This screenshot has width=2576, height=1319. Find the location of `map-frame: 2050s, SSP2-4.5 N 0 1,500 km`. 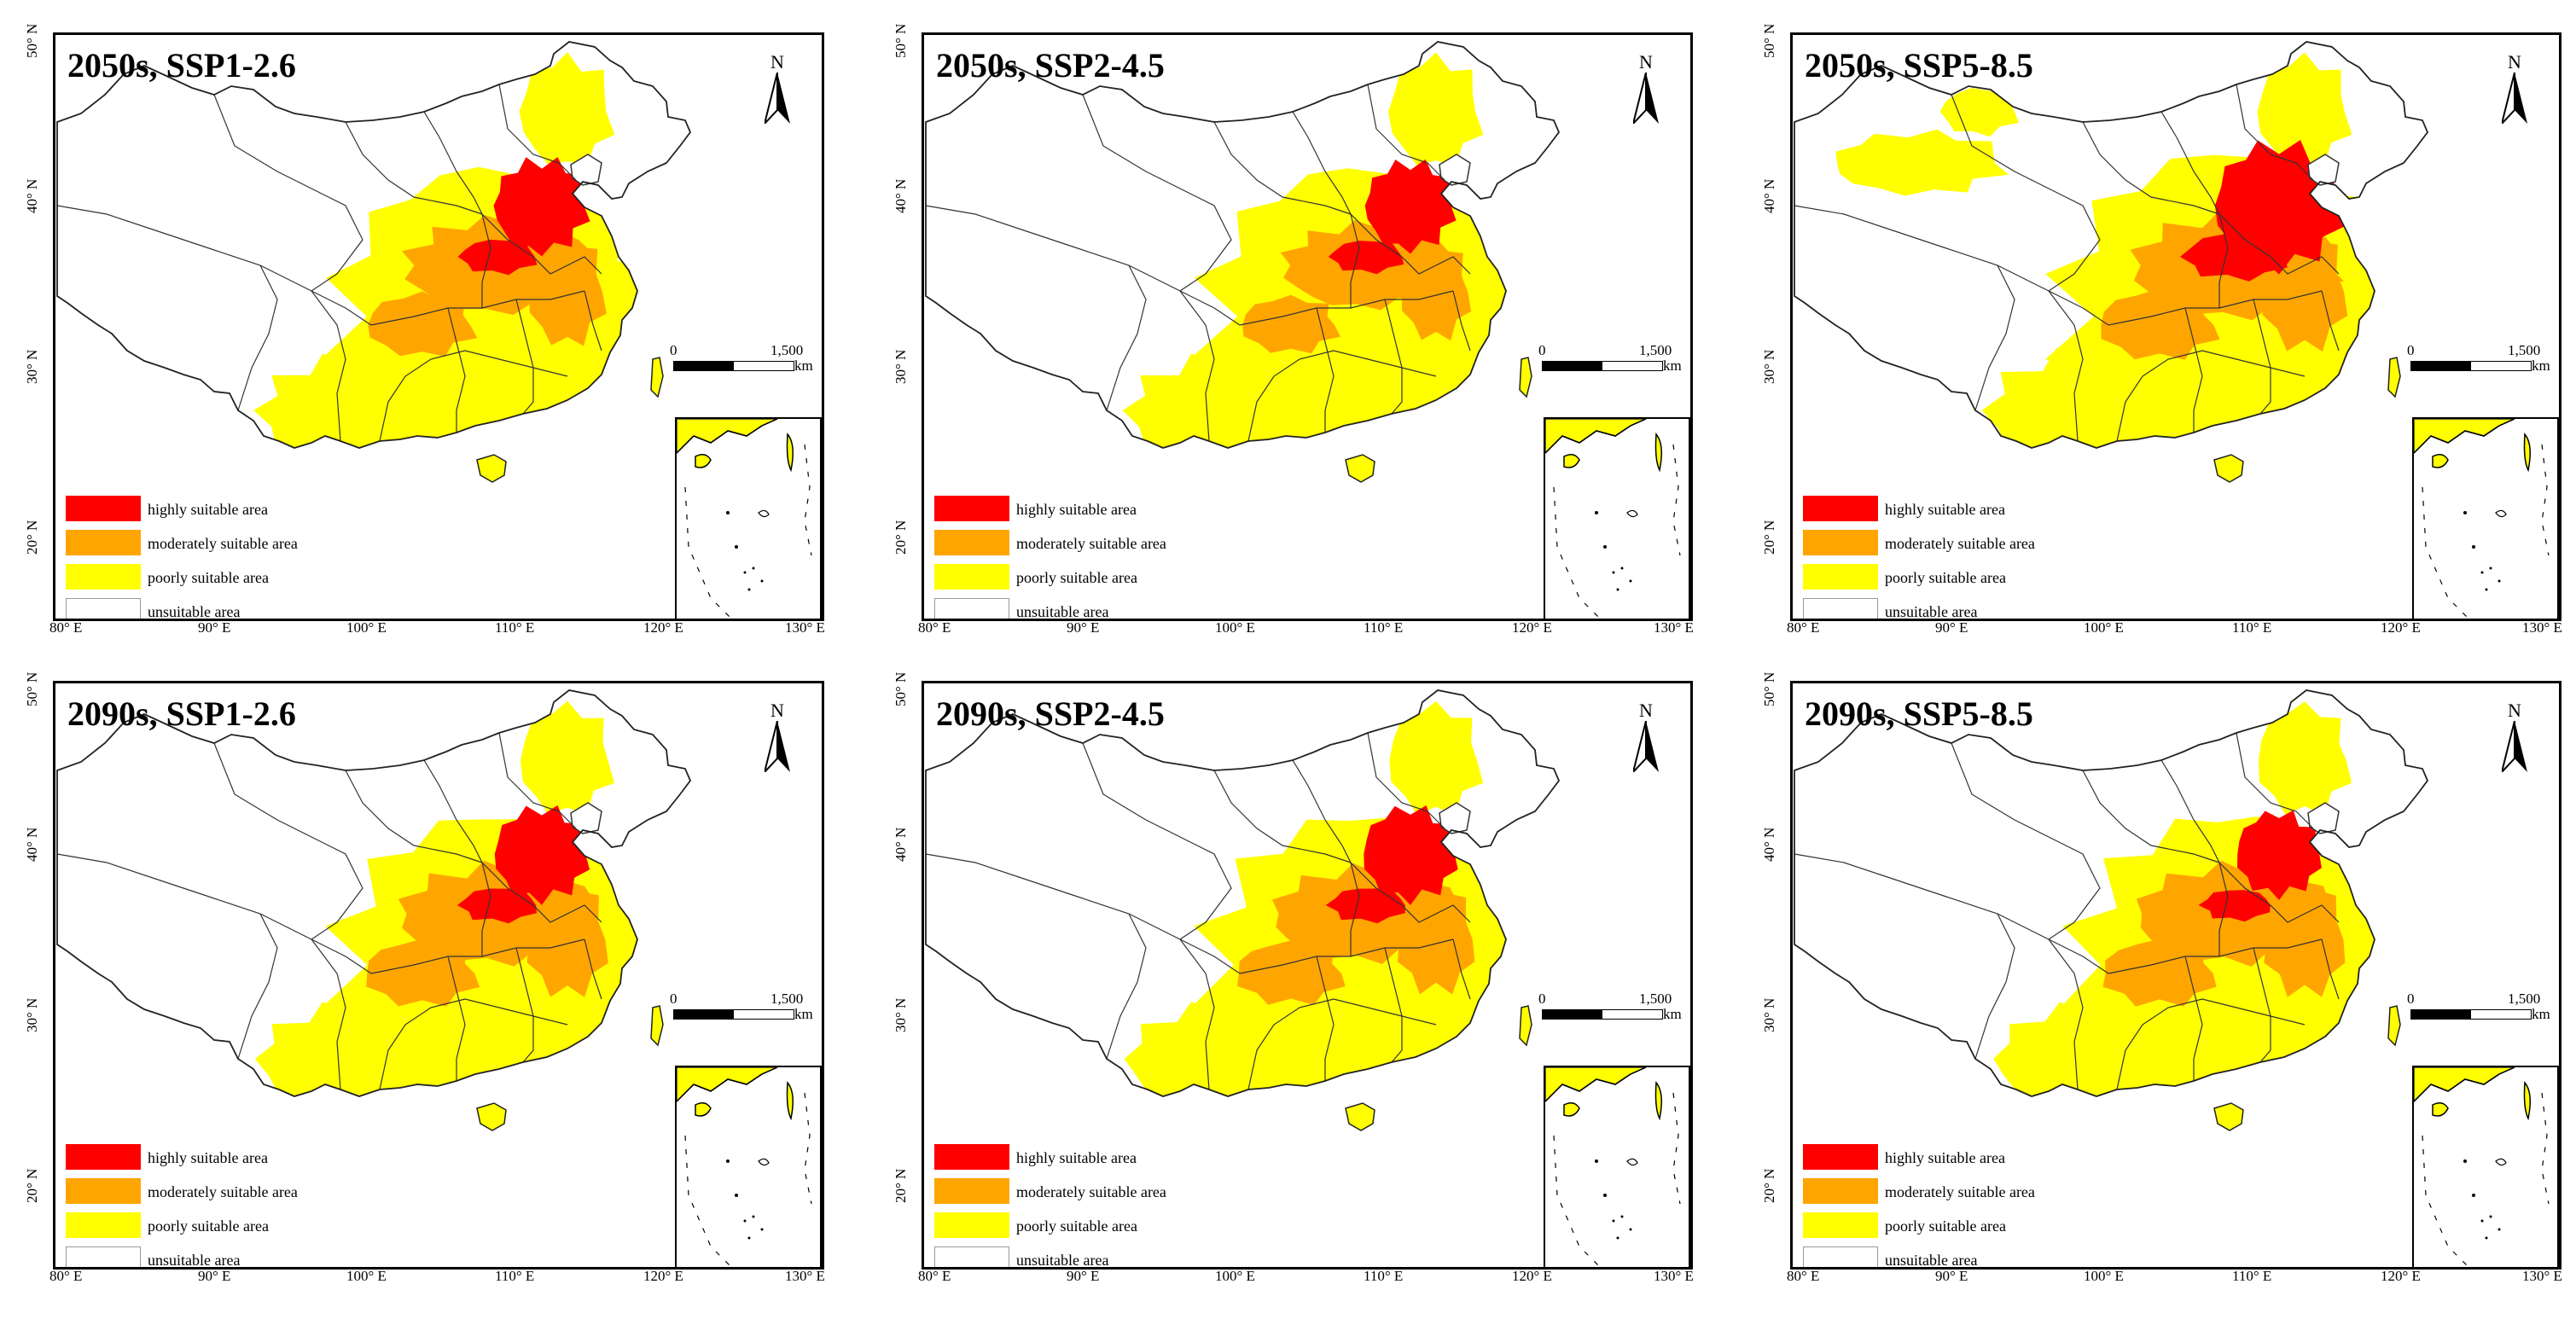

map-frame: 2050s, SSP2-4.5 N 0 1,500 km is located at coordinates (1307, 326).